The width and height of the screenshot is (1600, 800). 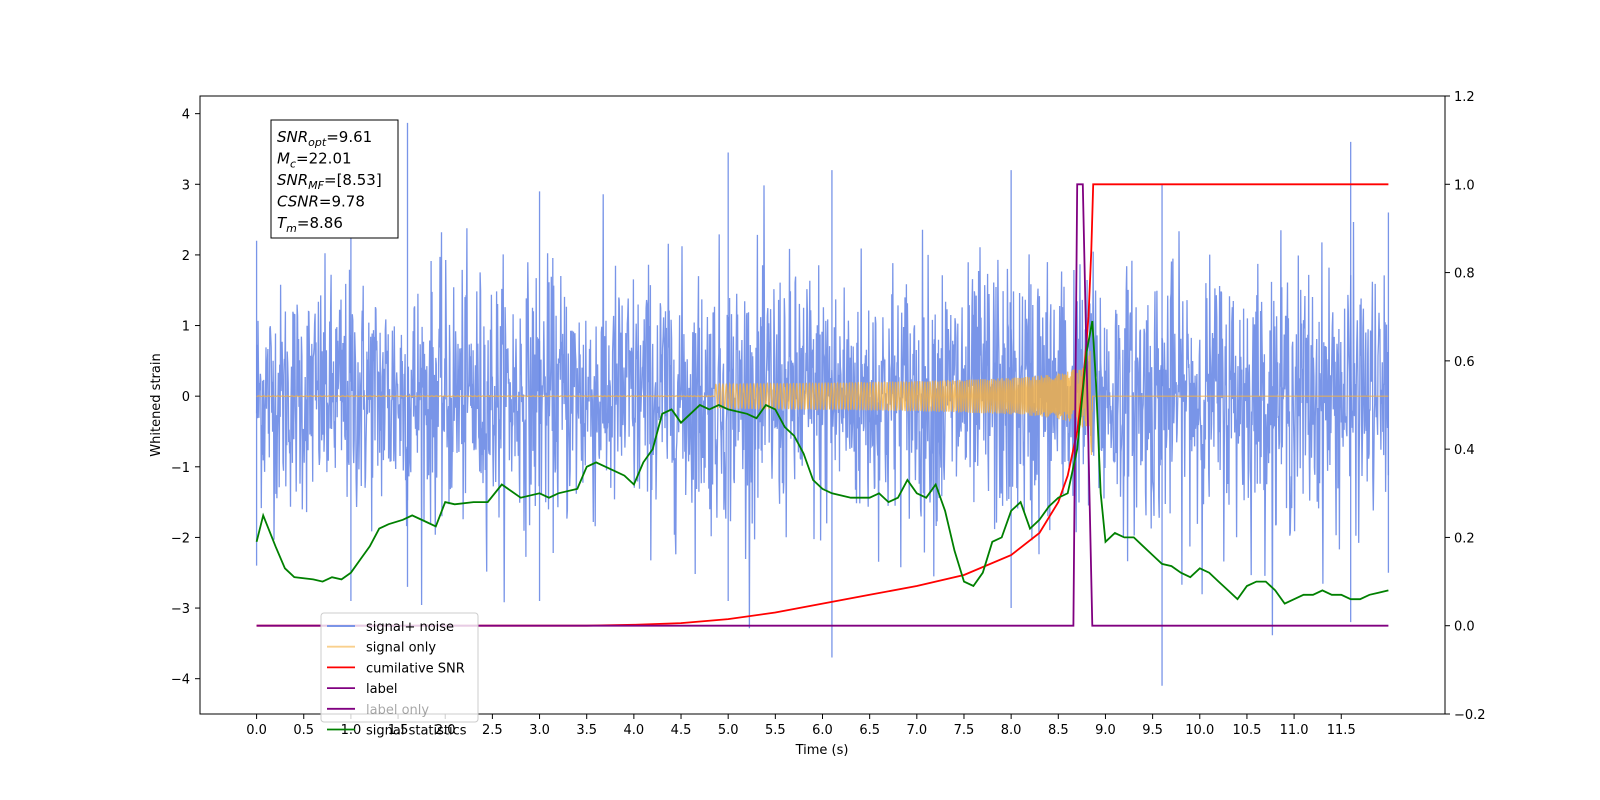 What do you see at coordinates (964, 730) in the screenshot?
I see `x-tick-label: 7.5` at bounding box center [964, 730].